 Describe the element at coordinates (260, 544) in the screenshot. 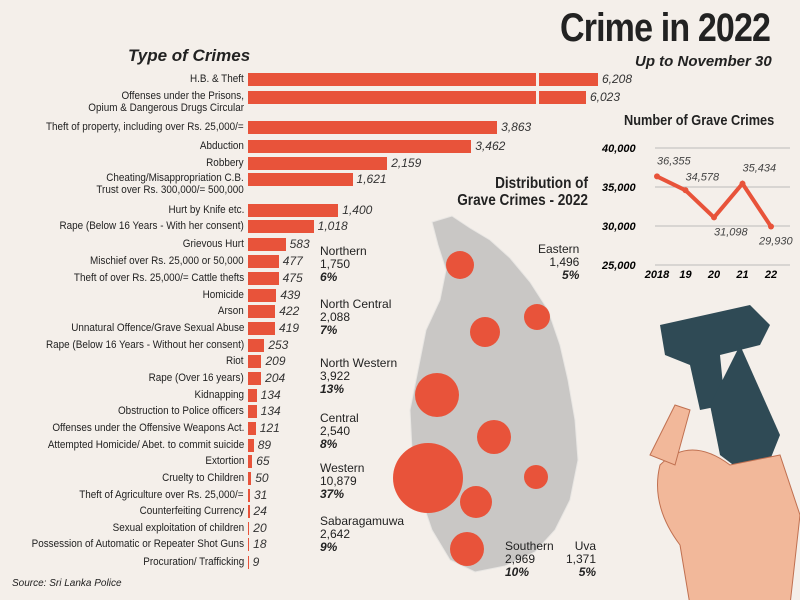

I see `bar-value: 18` at that location.